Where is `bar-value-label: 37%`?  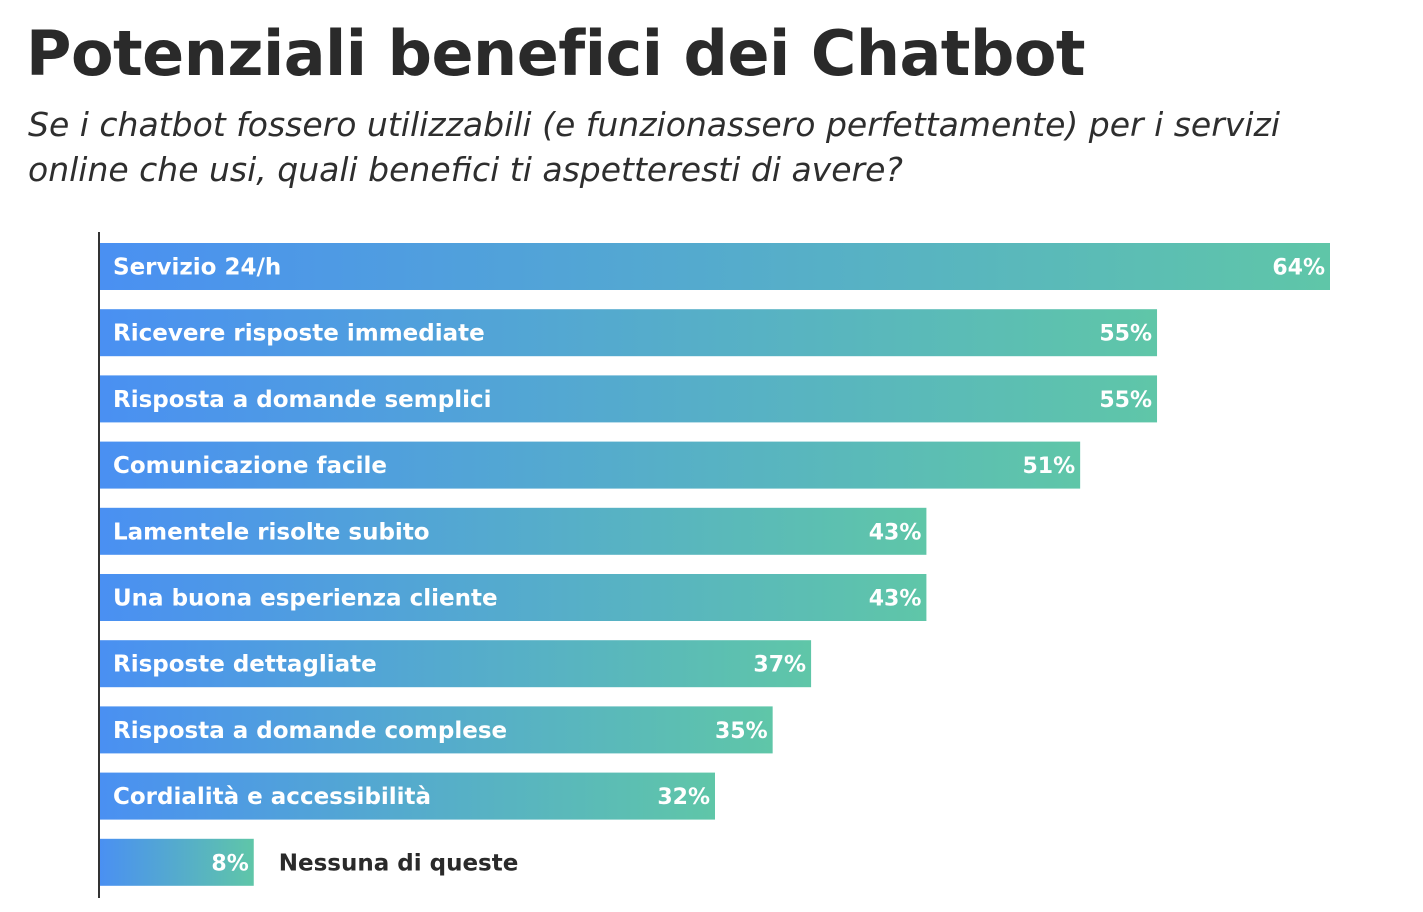
bar-value-label: 37% is located at coordinates (779, 665).